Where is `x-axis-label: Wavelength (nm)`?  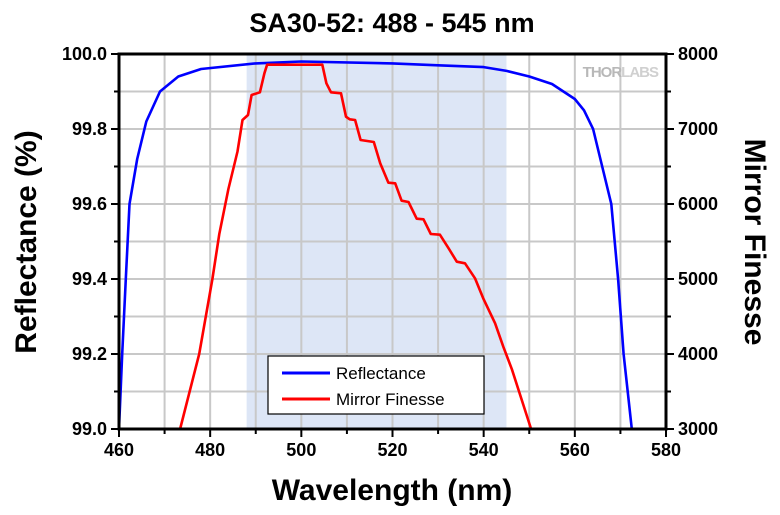 x-axis-label: Wavelength (nm) is located at coordinates (392, 490).